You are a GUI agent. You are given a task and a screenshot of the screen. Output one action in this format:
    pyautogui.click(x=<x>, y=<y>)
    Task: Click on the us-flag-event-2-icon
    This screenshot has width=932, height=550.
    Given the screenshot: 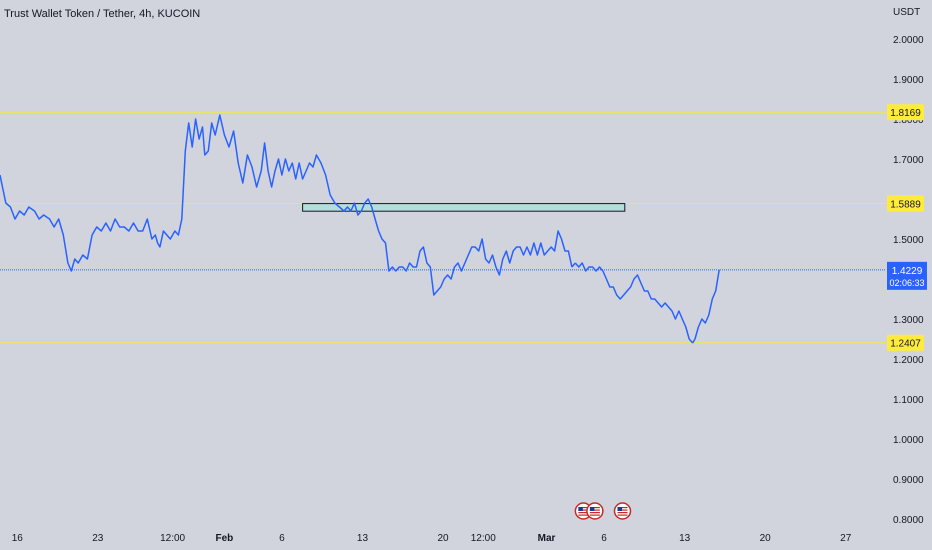 What is the action you would take?
    pyautogui.click(x=595, y=511)
    